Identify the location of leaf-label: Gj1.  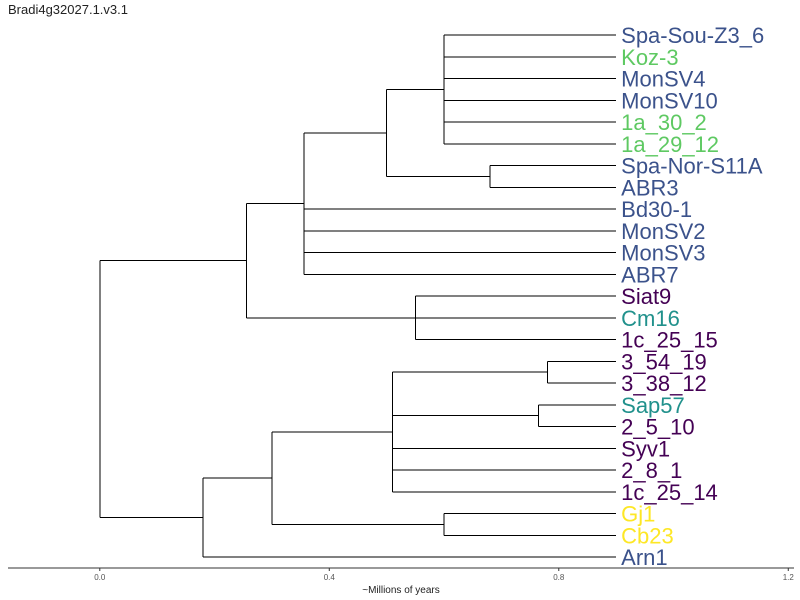
(638, 514).